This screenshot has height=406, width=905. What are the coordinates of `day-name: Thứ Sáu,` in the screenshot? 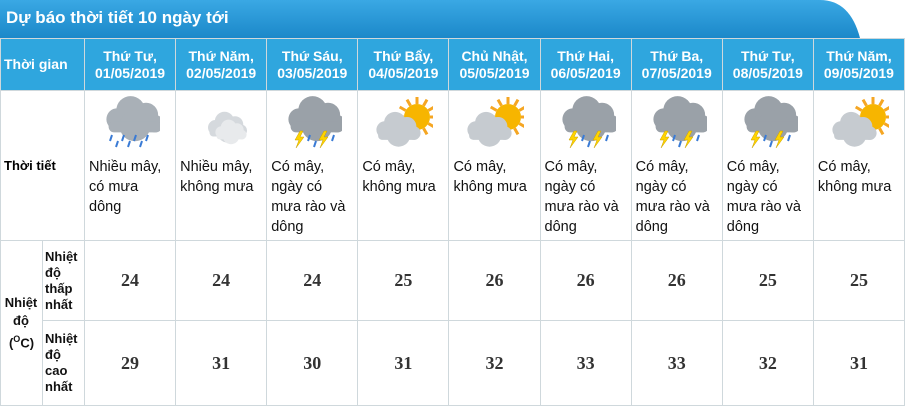 It's located at (312, 55).